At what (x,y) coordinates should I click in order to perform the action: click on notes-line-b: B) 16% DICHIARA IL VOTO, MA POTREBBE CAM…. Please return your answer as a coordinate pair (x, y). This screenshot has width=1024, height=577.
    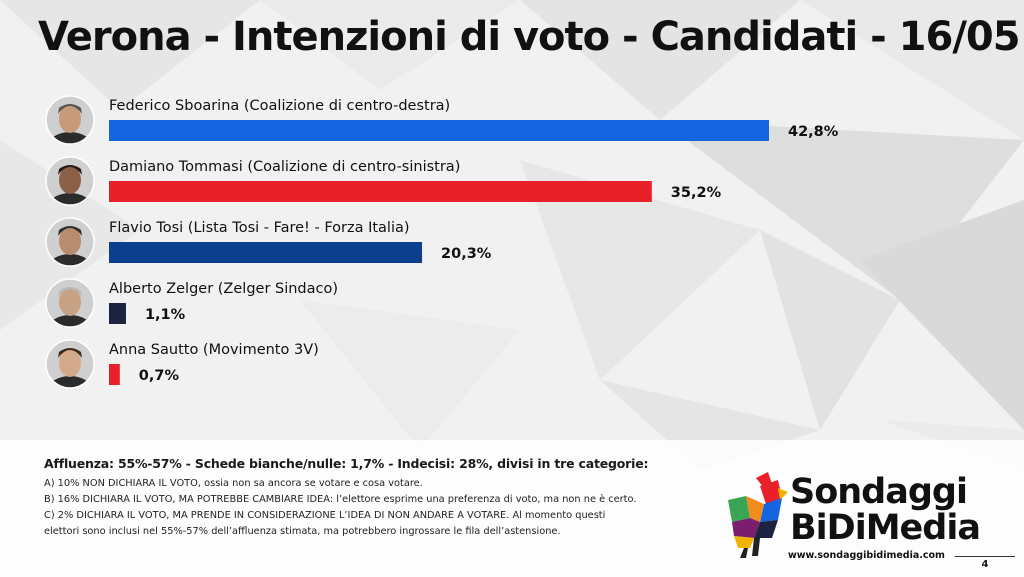
    Looking at the image, I should click on (340, 499).